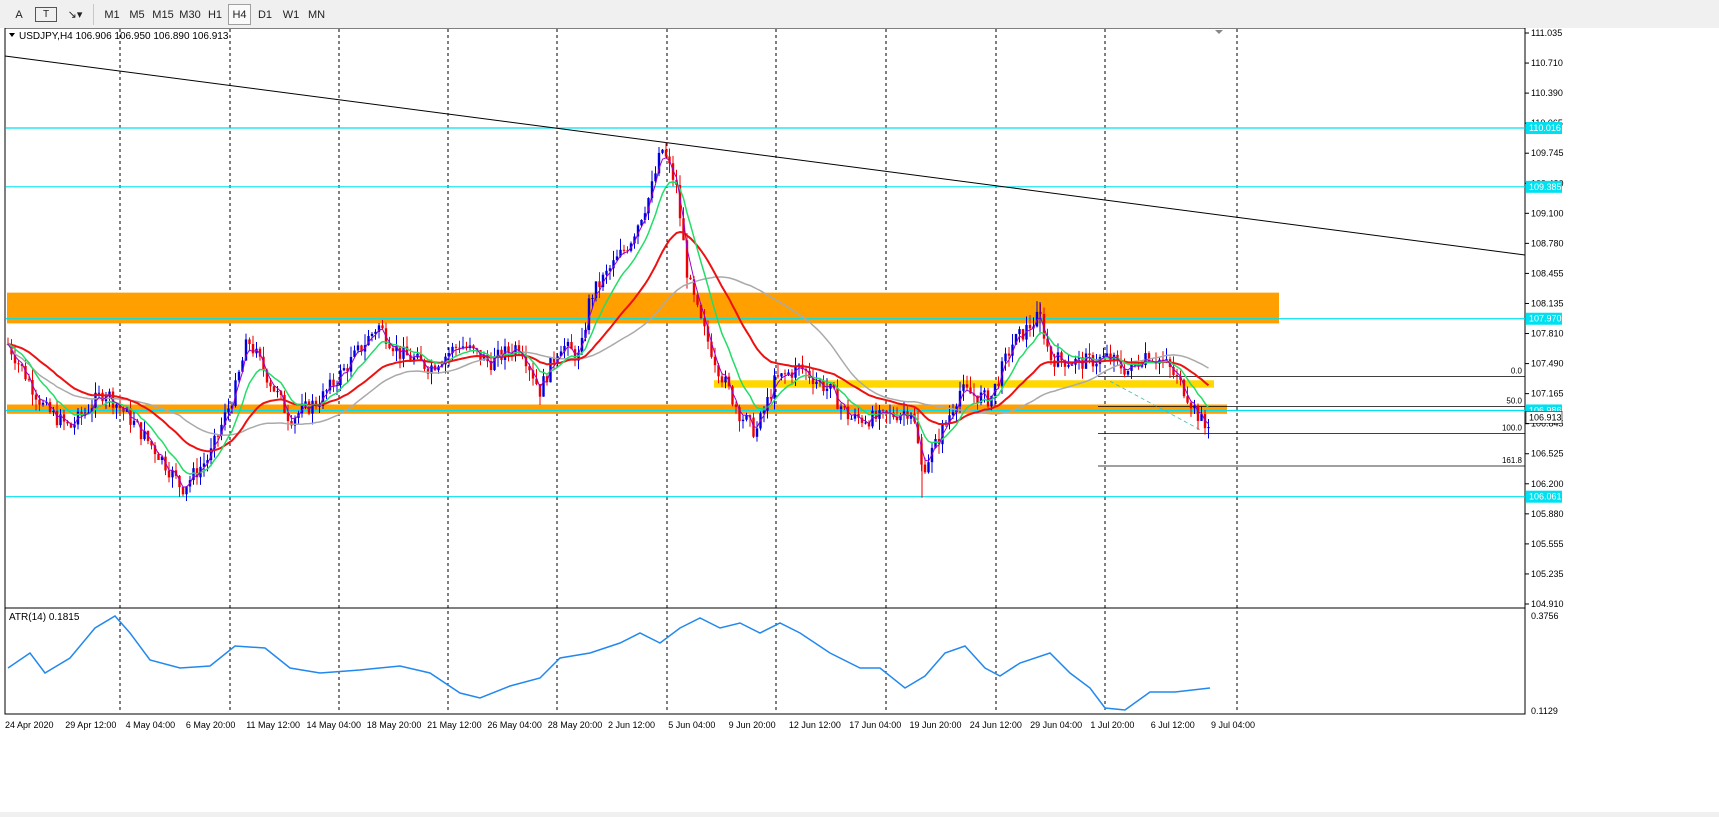 This screenshot has height=817, width=1719. What do you see at coordinates (75, 14) in the screenshot?
I see `shapes-tool-button: ↘▾` at bounding box center [75, 14].